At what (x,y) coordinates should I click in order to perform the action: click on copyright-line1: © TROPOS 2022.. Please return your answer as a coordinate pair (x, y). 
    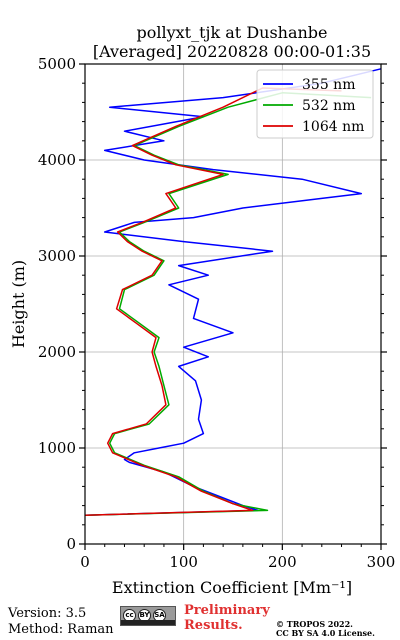
    Looking at the image, I should click on (314, 624).